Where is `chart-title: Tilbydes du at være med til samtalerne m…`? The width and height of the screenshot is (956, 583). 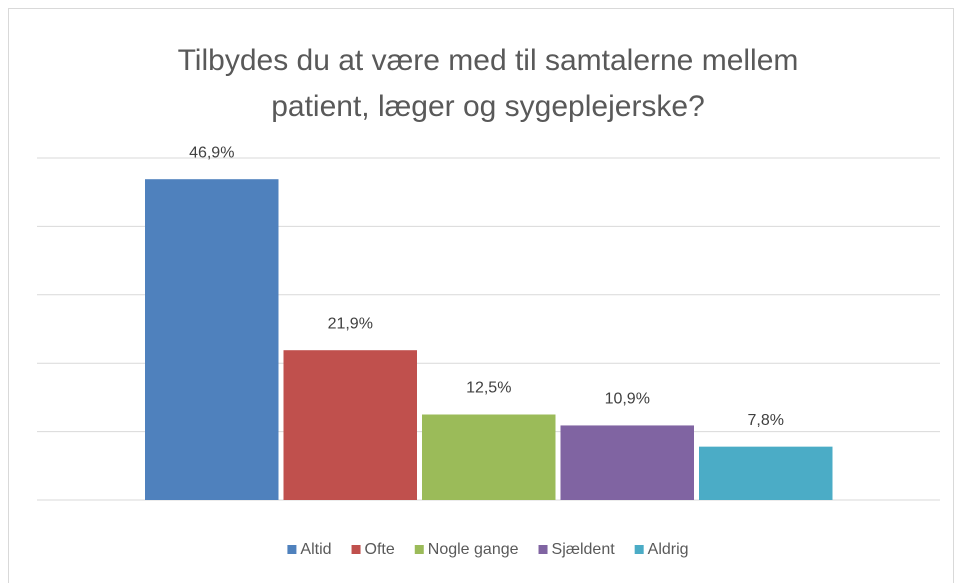 chart-title: Tilbydes du at være med til samtalerne m… is located at coordinates (488, 60).